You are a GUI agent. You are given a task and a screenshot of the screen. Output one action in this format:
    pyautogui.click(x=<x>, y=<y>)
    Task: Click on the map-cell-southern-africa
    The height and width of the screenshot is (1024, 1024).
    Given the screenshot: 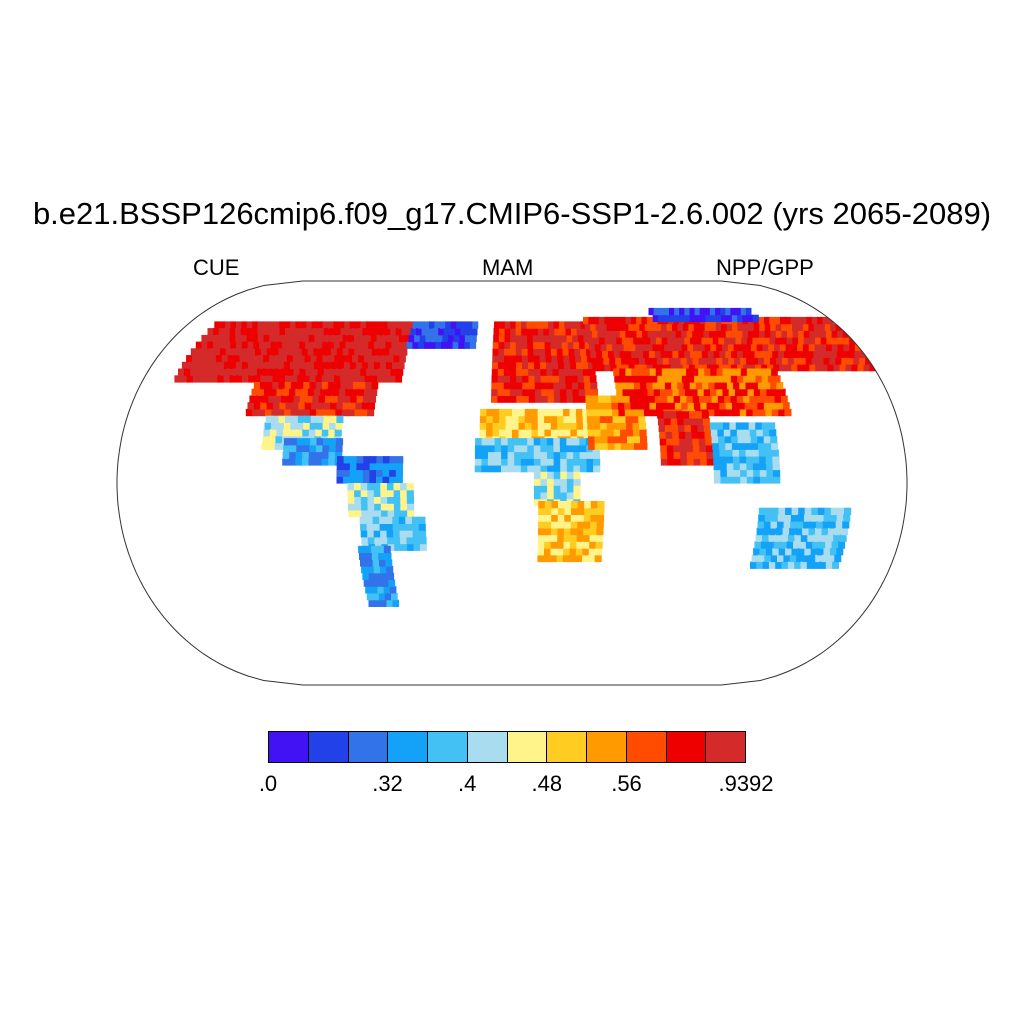 What is the action you would take?
    pyautogui.click(x=587, y=538)
    